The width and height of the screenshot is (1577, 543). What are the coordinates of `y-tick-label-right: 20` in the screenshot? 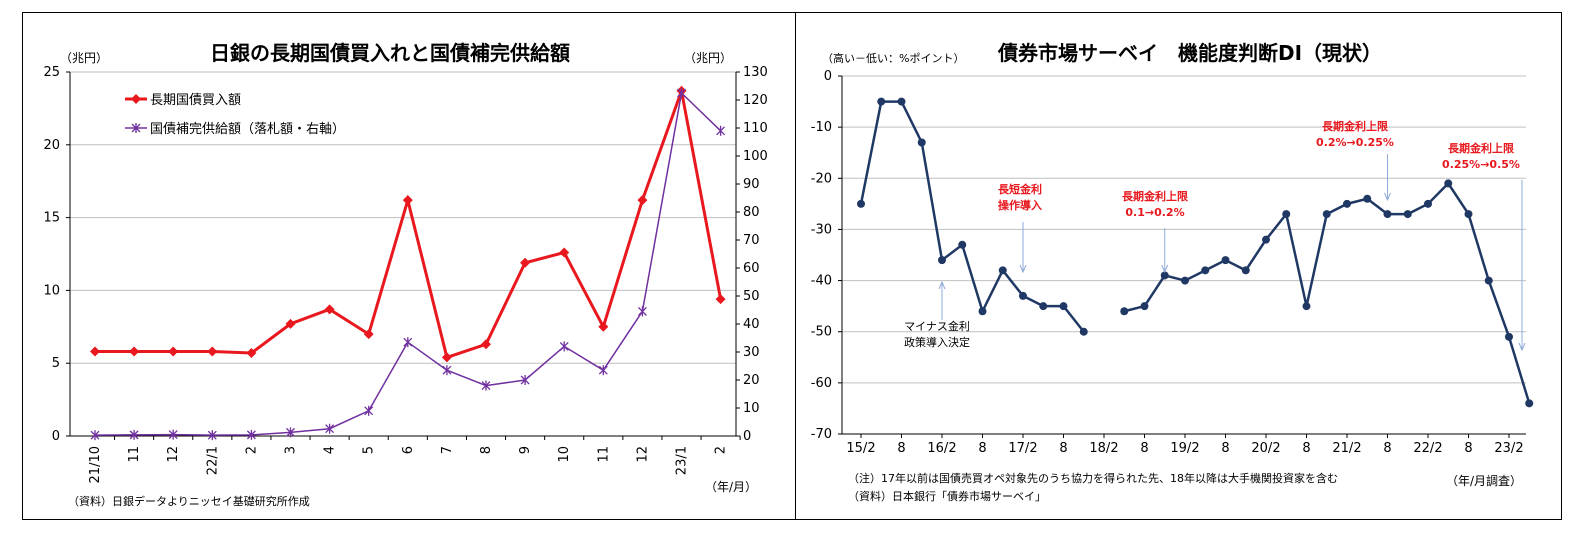 It's located at (751, 380).